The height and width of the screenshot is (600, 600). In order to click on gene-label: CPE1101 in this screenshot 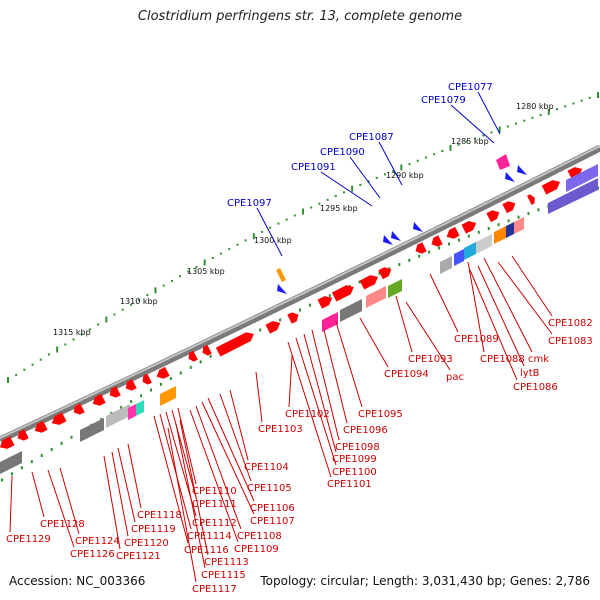, I will do `click(349, 484)`.